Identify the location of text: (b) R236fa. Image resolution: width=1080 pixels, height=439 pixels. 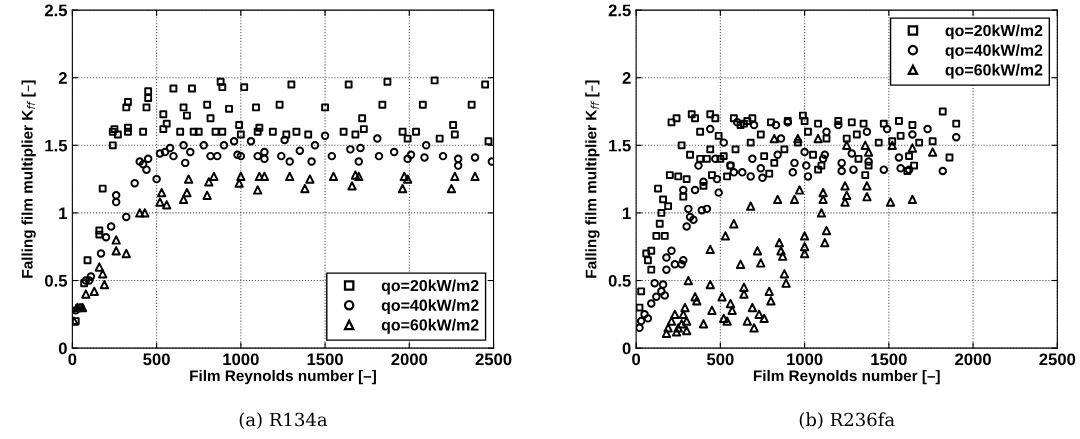
(847, 420).